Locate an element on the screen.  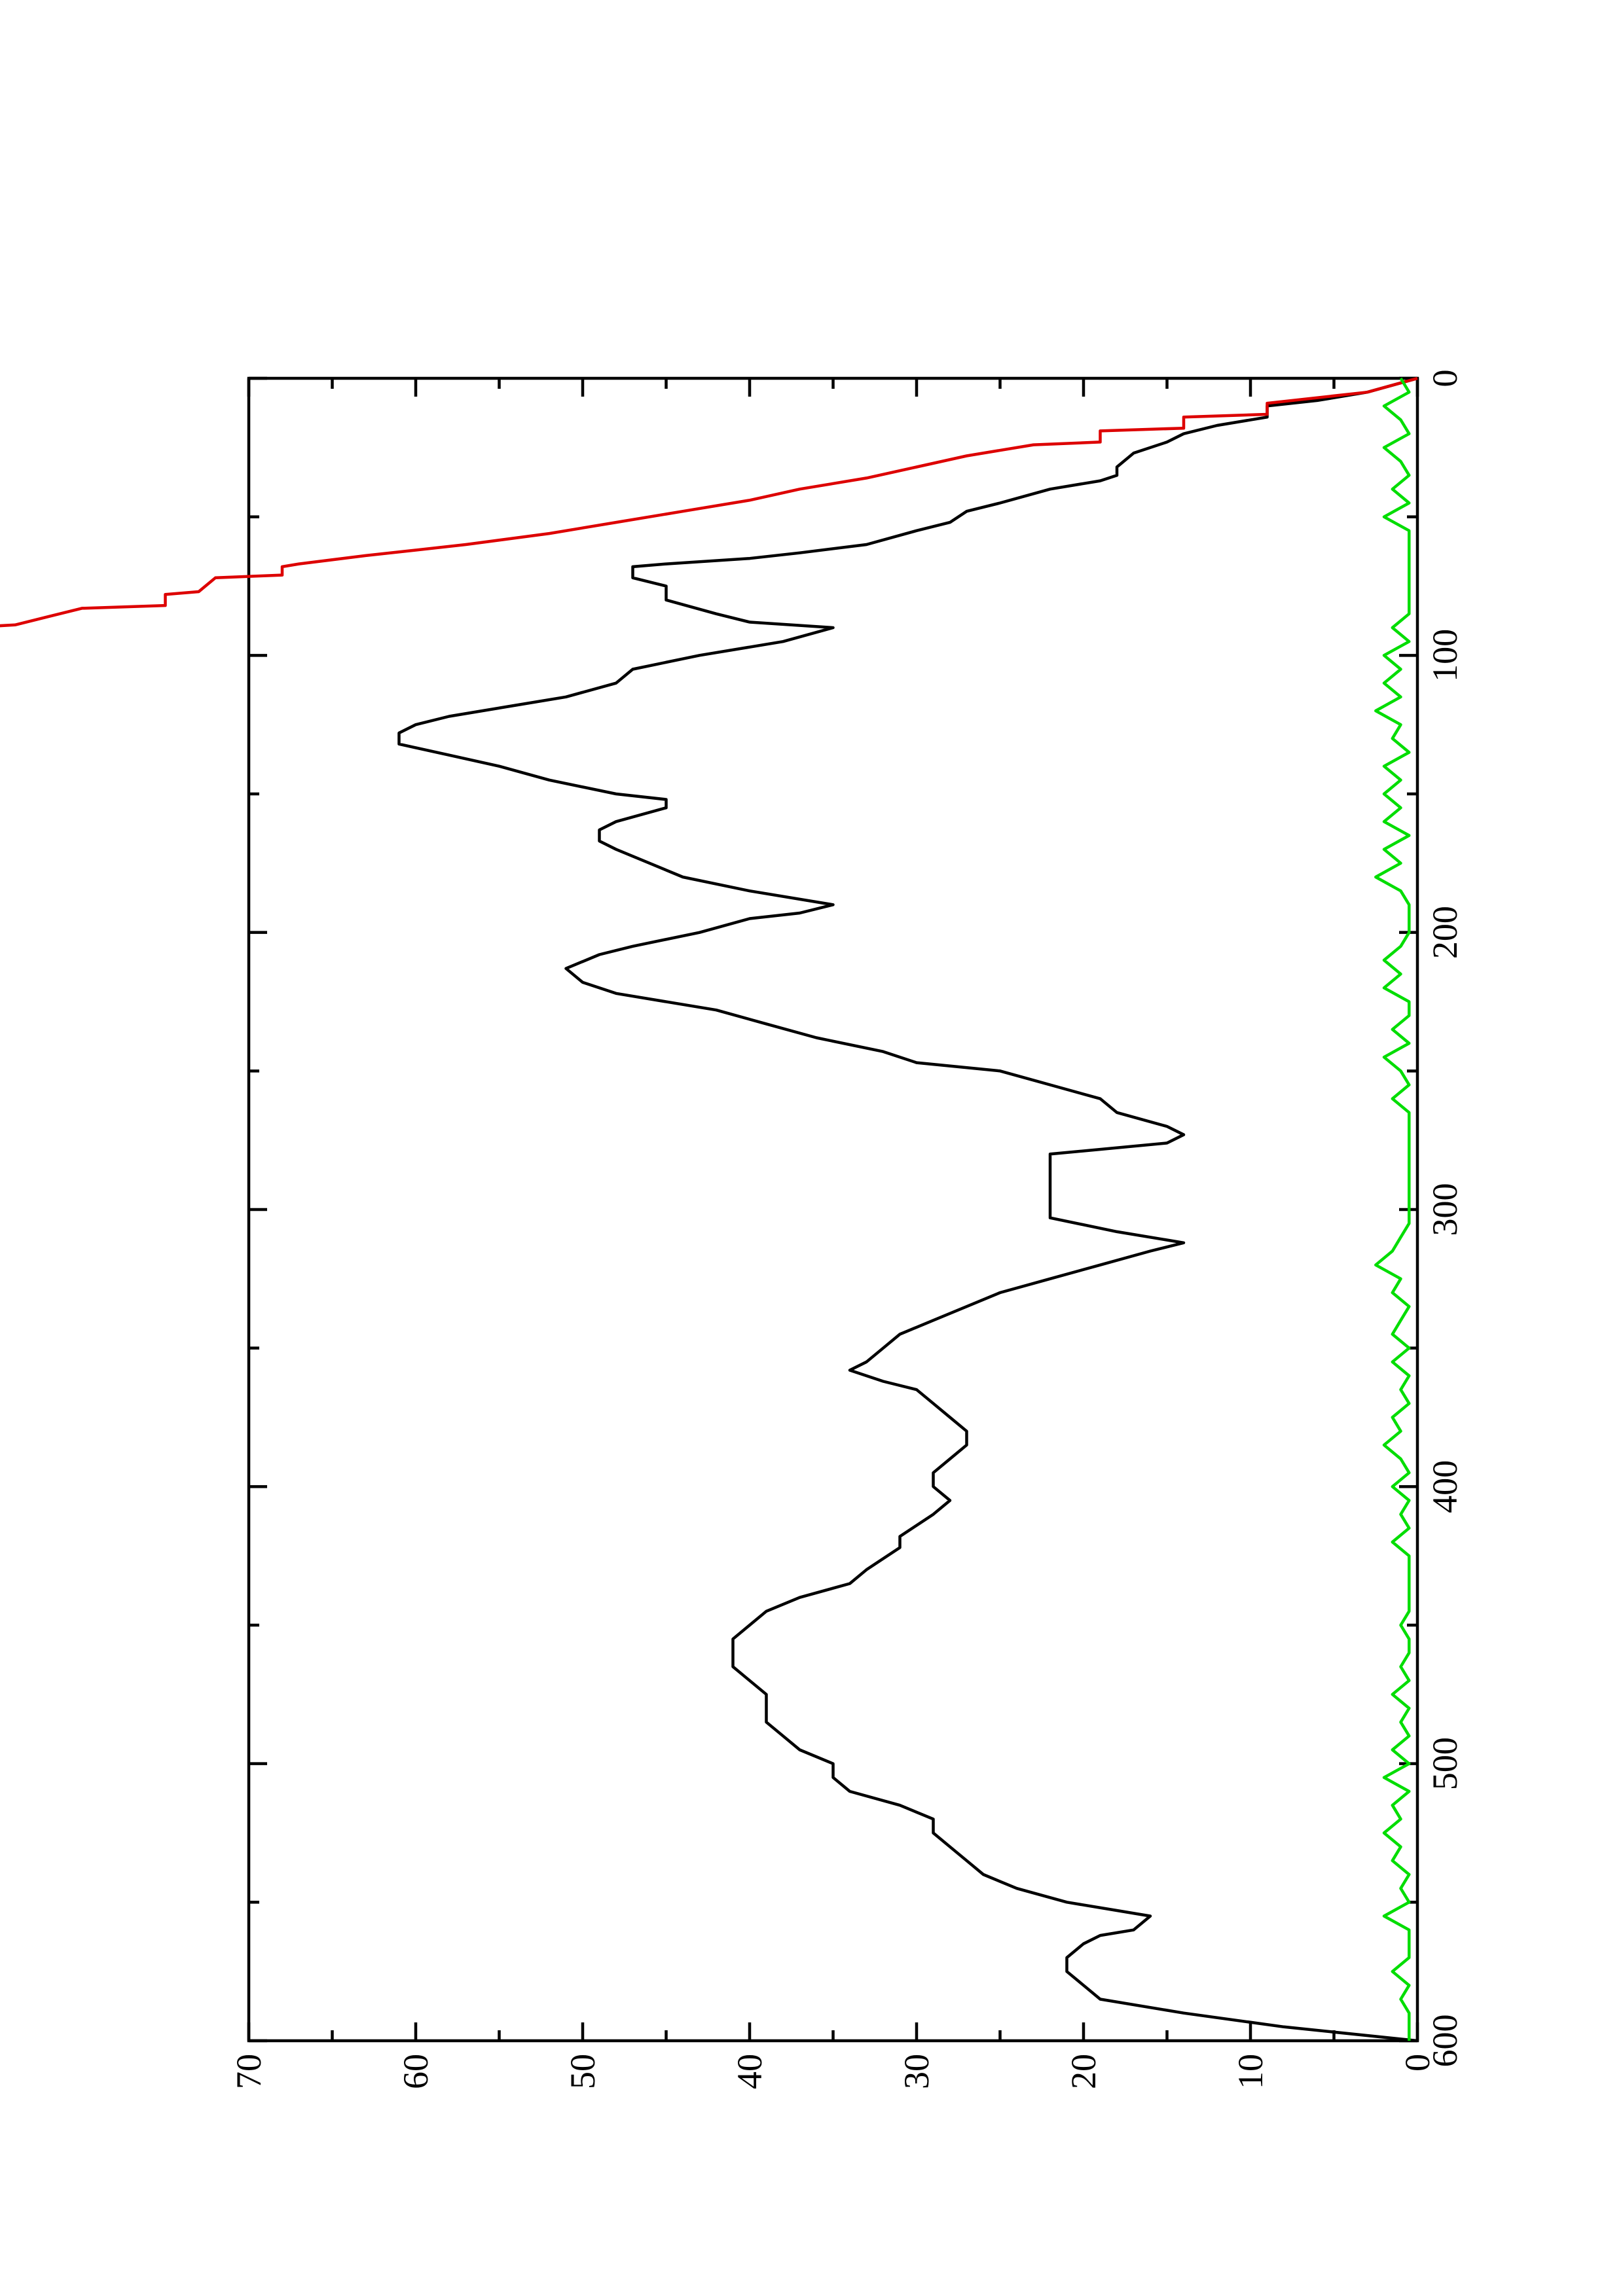
x-tick-label: 300 is located at coordinates (1445, 1209).